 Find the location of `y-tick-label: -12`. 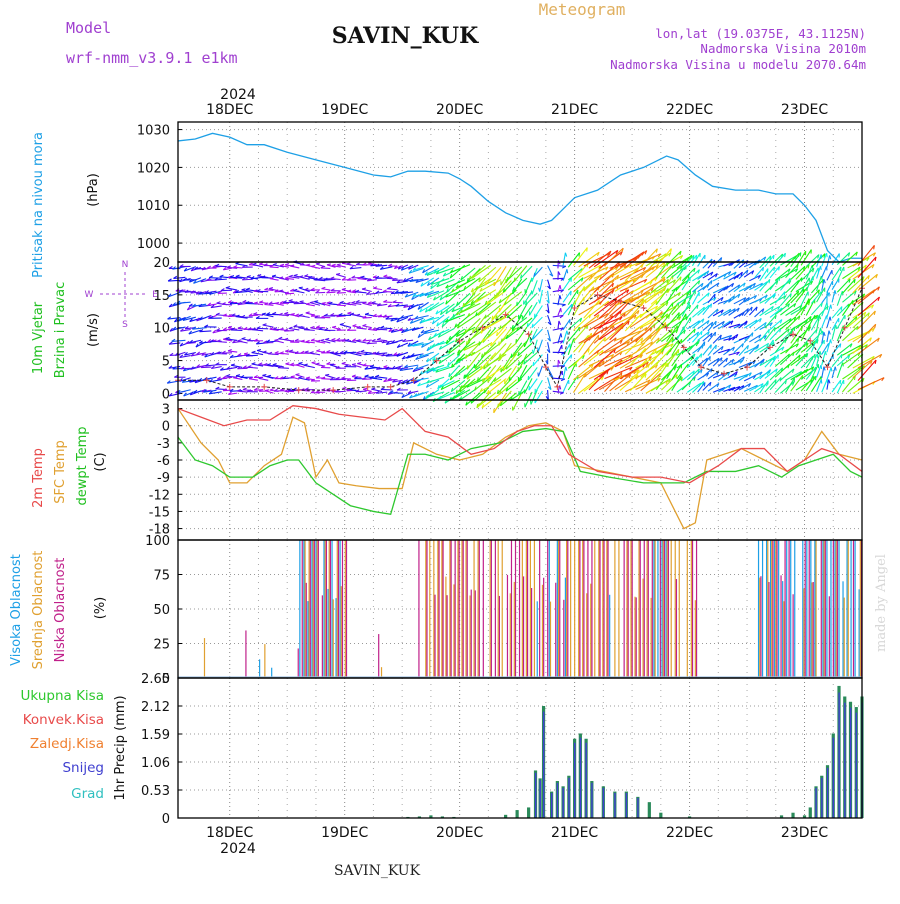

y-tick-label: -12 is located at coordinates (159, 495).